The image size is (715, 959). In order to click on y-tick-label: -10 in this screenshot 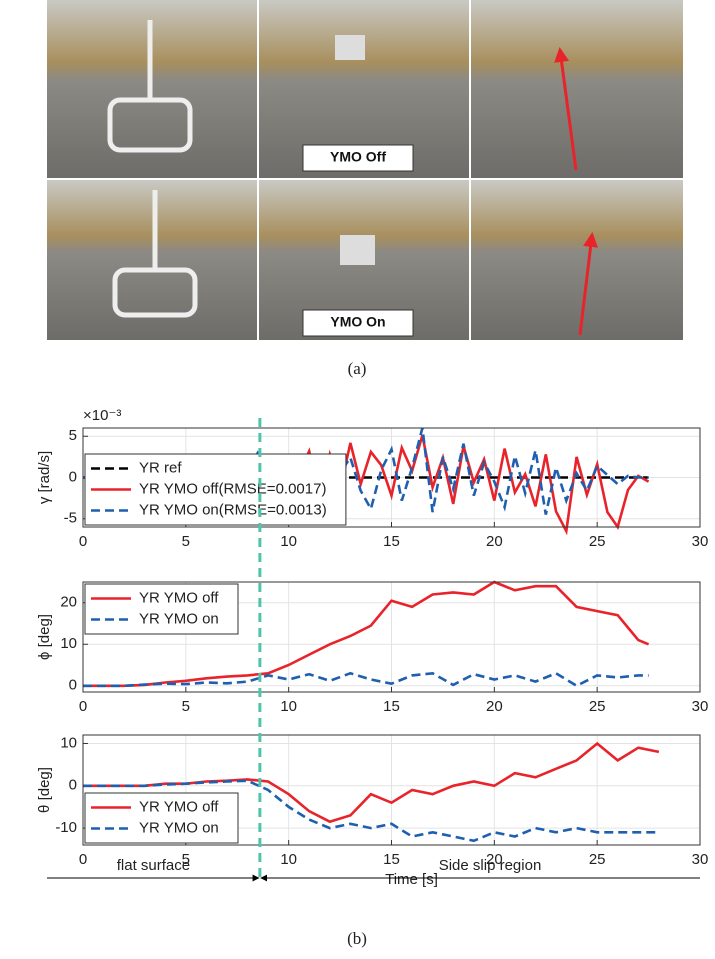, I will do `click(66, 827)`.